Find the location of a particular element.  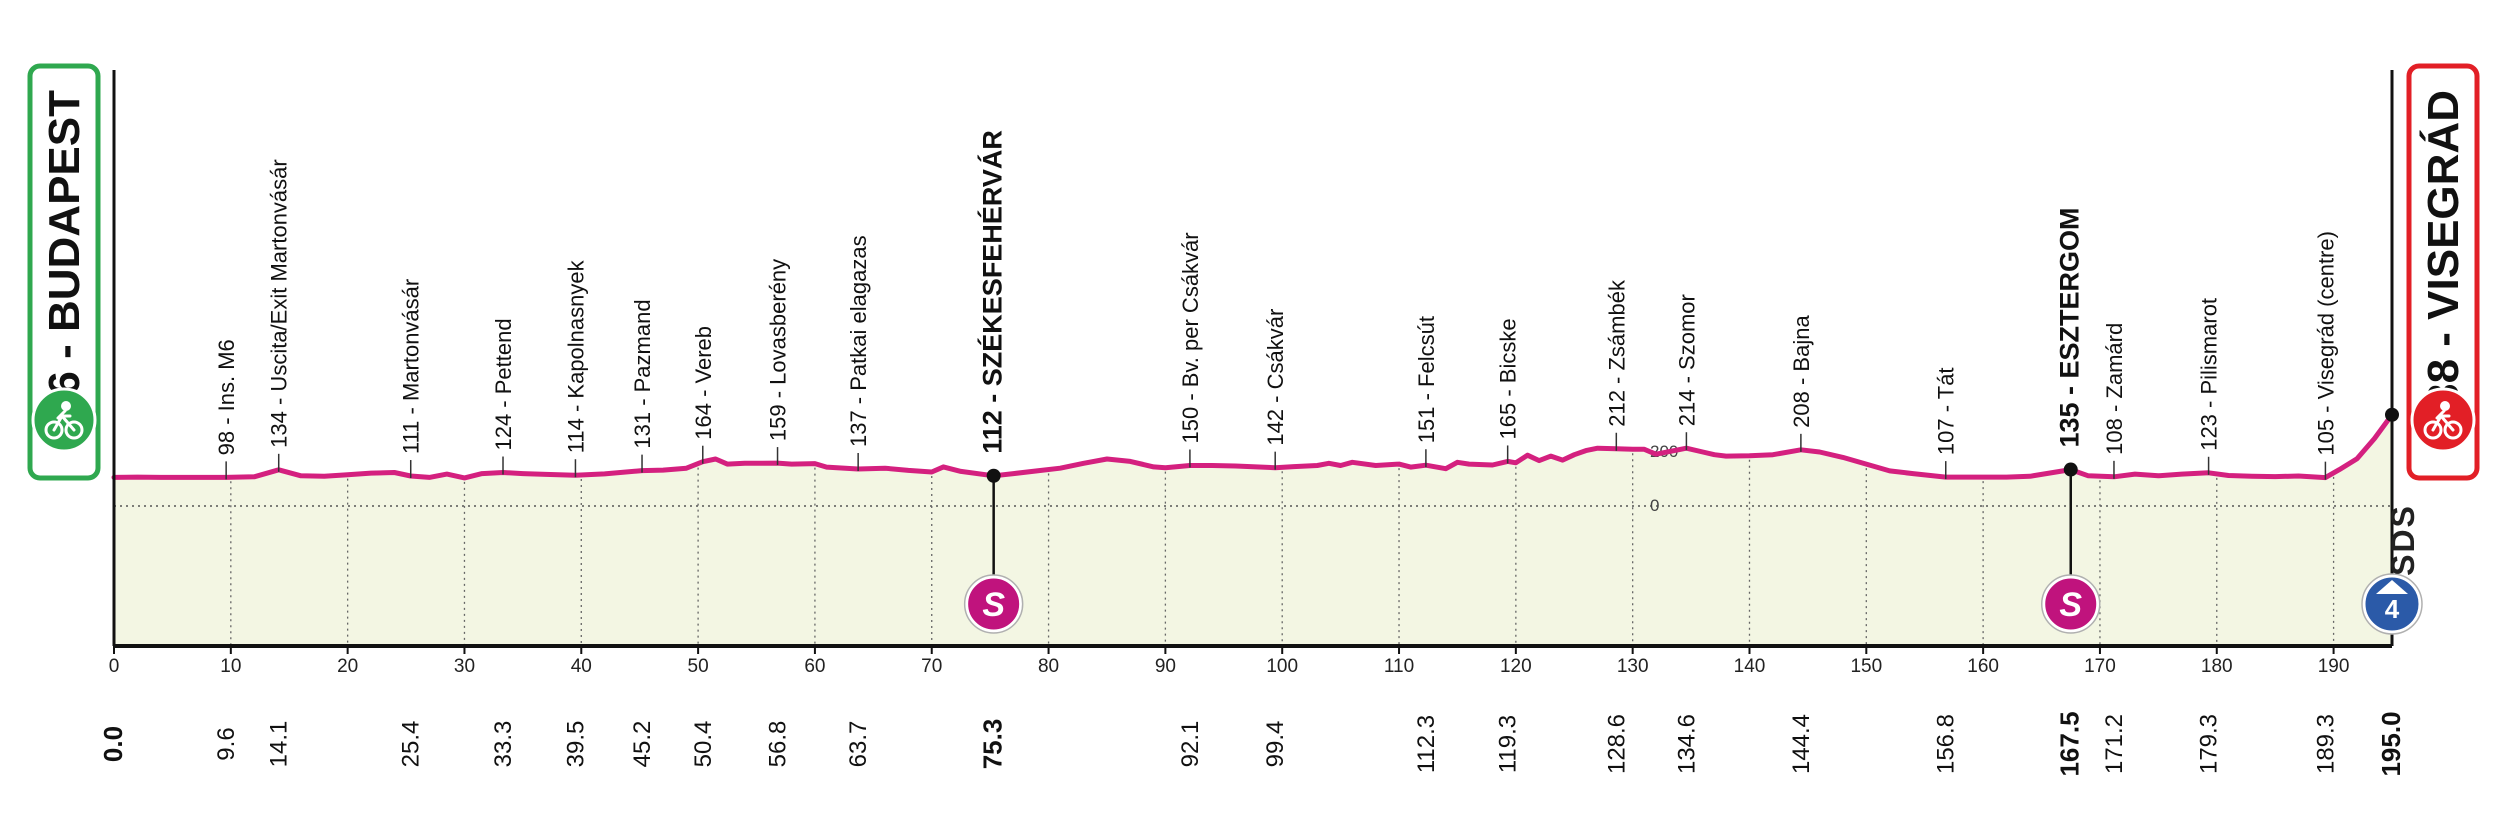

km-label: 119.3 is located at coordinates (1508, 744).